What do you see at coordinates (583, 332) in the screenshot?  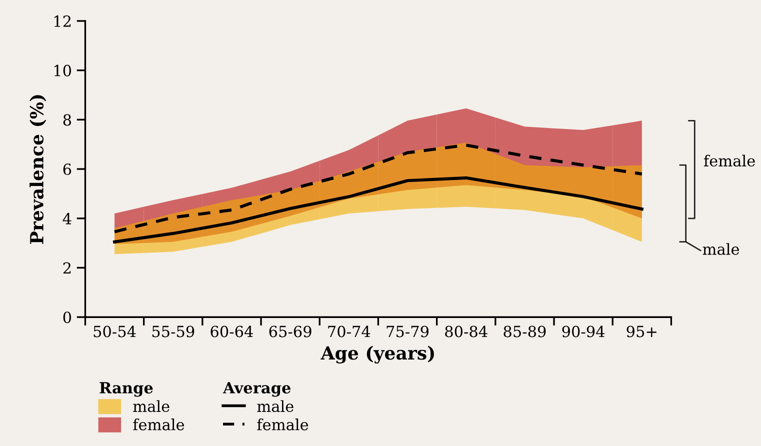 I see `x-tick-label: 90-94` at bounding box center [583, 332].